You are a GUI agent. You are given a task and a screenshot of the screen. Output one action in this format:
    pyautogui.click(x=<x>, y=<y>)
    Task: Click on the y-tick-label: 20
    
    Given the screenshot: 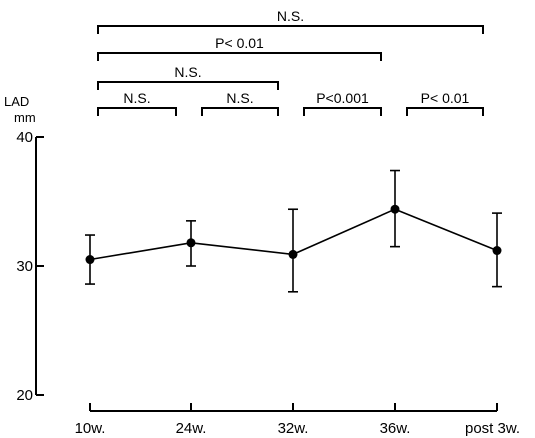 What is the action you would take?
    pyautogui.click(x=24, y=395)
    